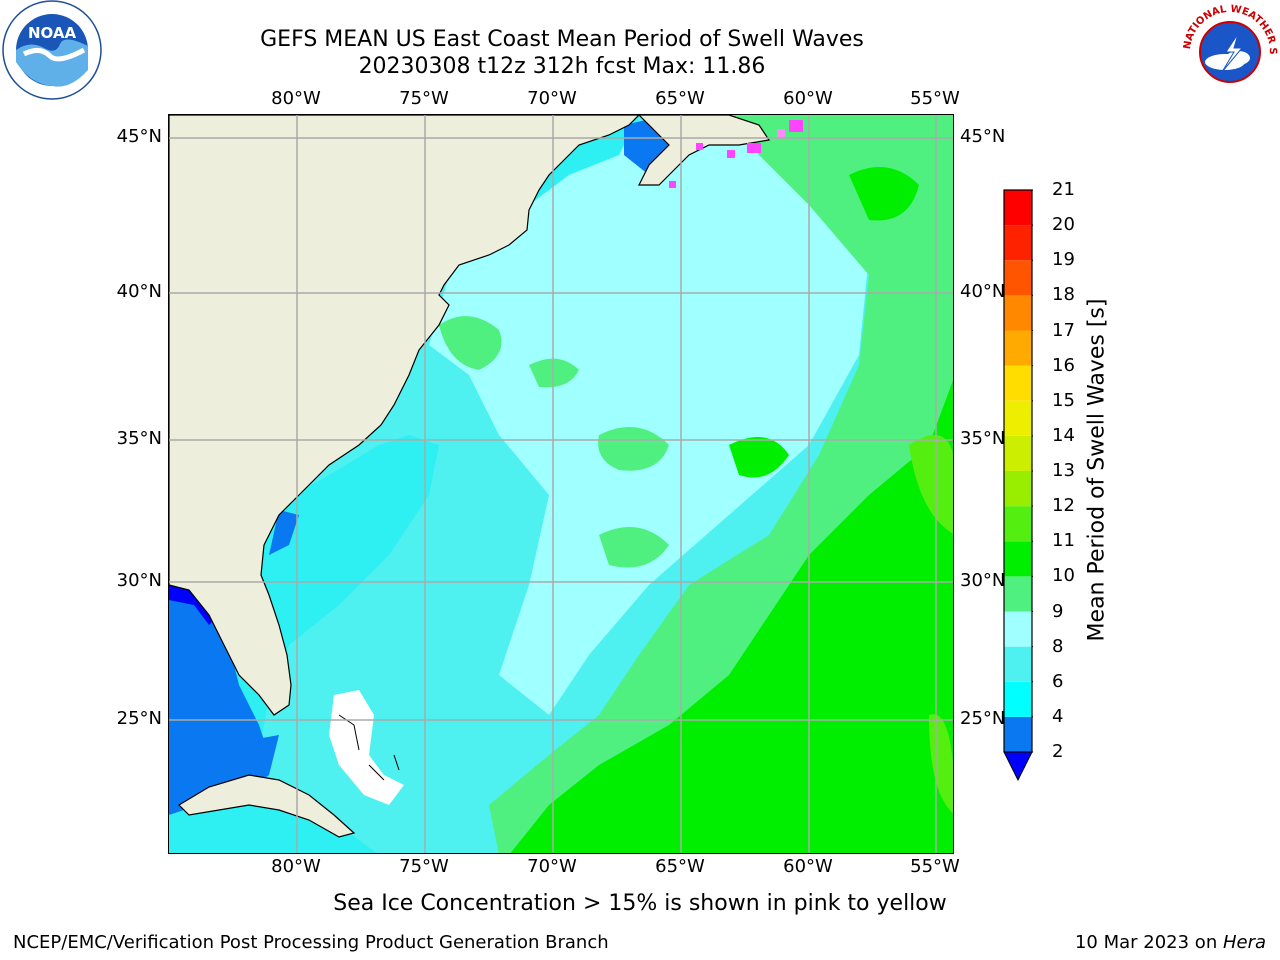  I want to click on lon-tick-top: 55°W, so click(935, 98).